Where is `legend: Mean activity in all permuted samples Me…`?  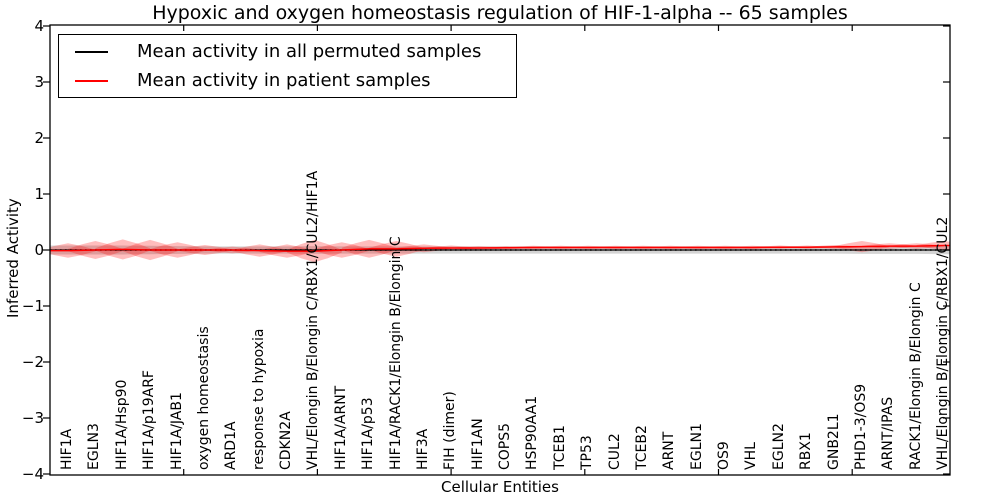 legend: Mean activity in all permuted samples Me… is located at coordinates (287, 66).